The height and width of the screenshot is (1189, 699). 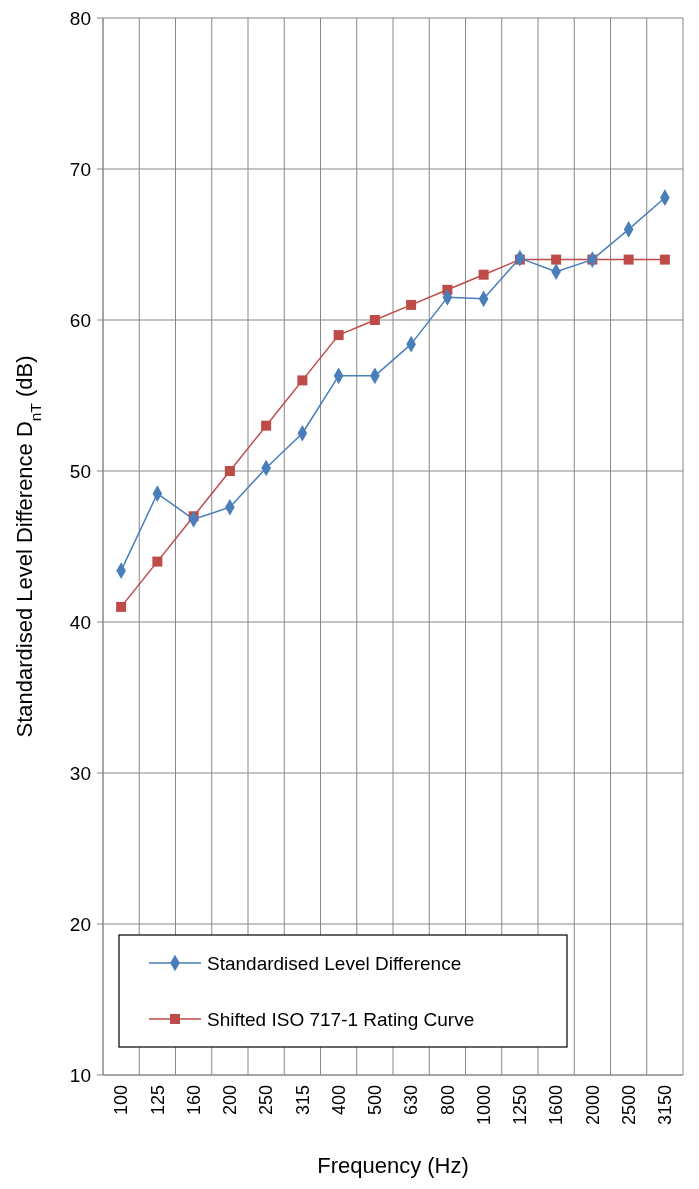 What do you see at coordinates (556, 1105) in the screenshot?
I see `x-tick-label: 1600` at bounding box center [556, 1105].